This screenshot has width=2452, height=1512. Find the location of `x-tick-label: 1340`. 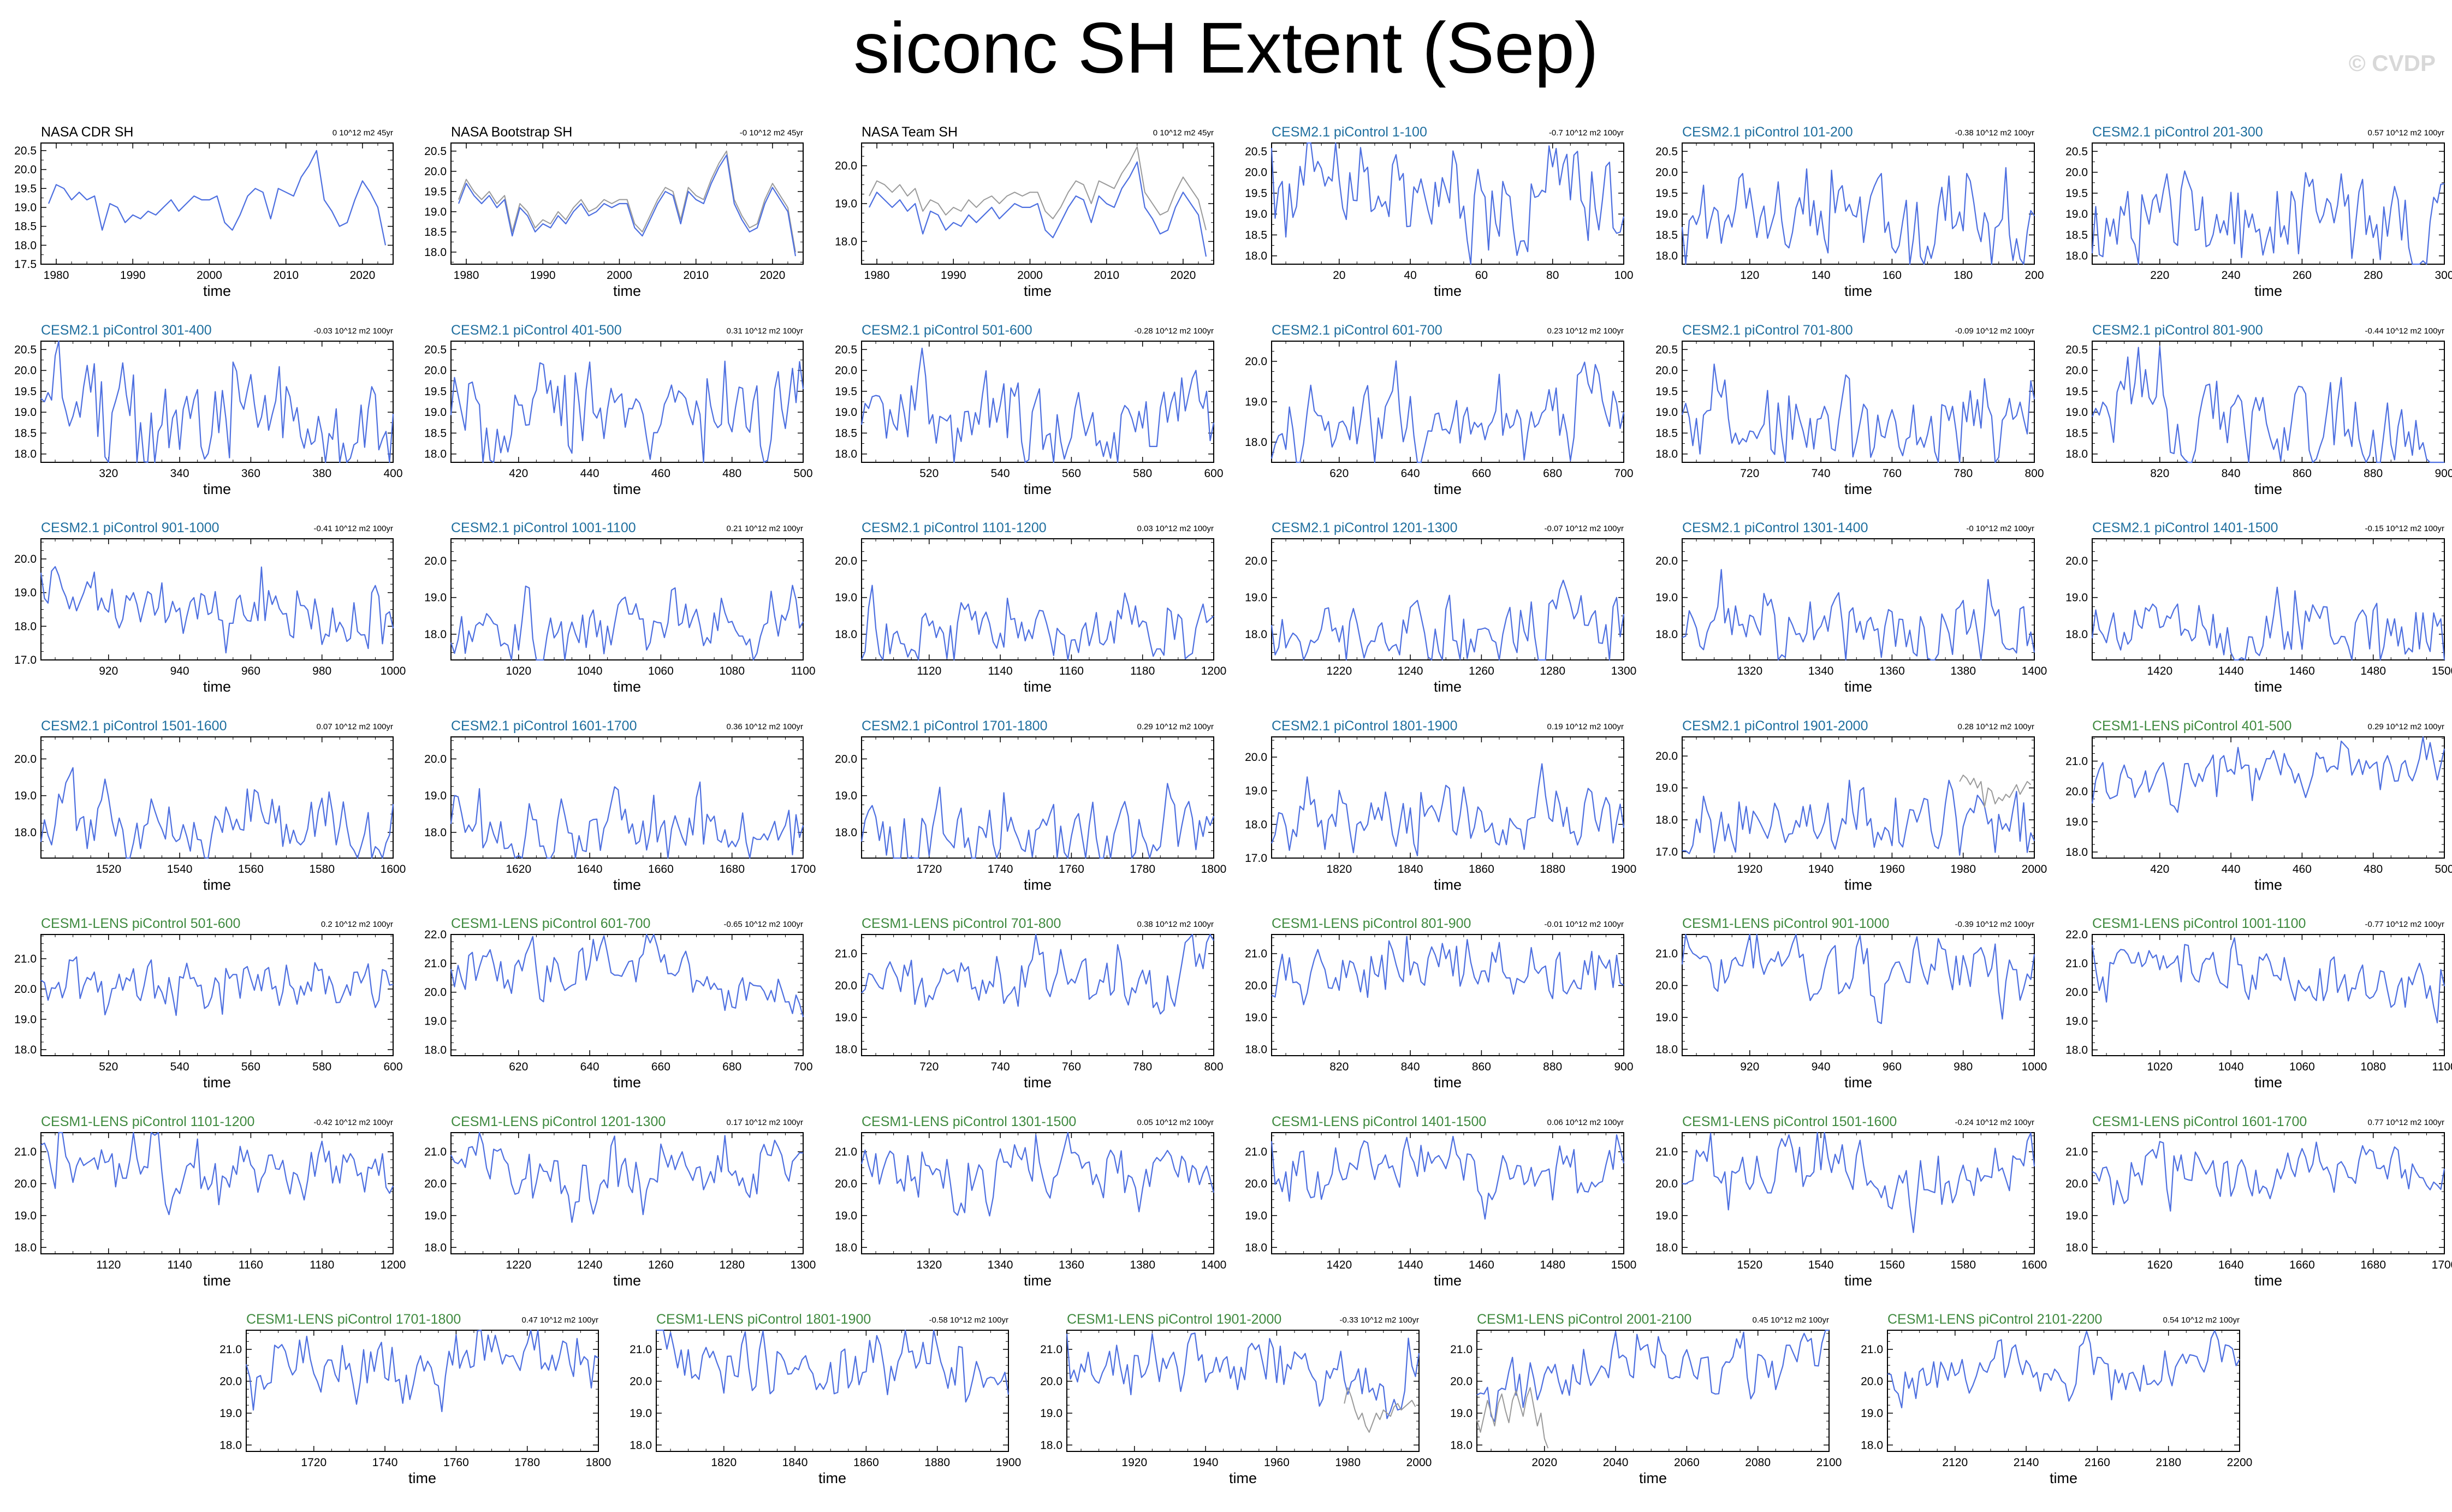

x-tick-label: 1340 is located at coordinates (1821, 671).